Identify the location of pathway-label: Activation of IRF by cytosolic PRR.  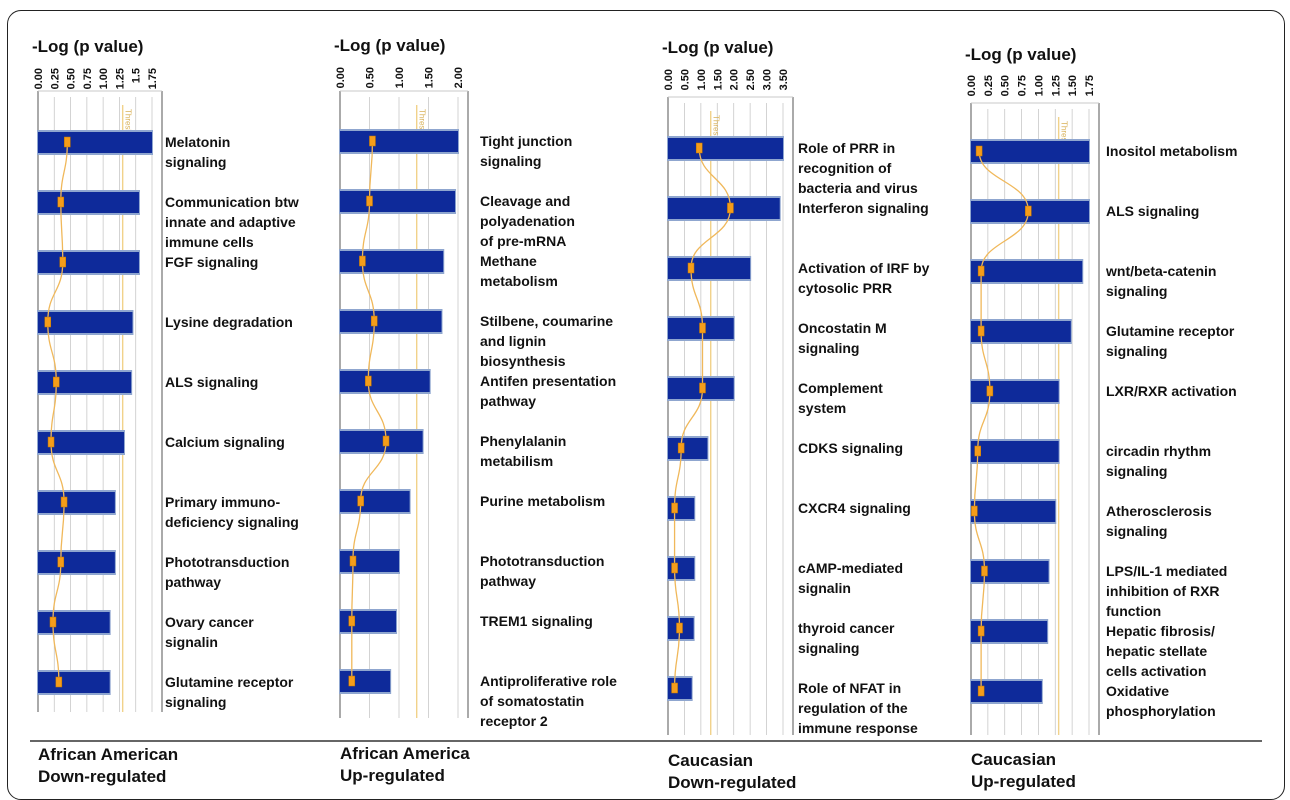
(864, 278).